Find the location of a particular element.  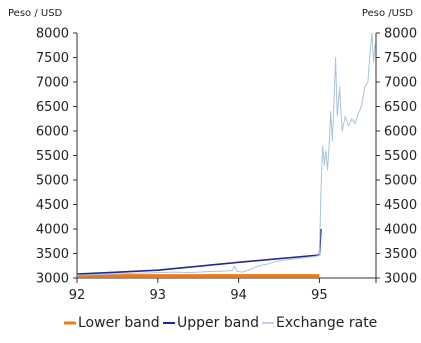

y-tick-label-left: 4500 is located at coordinates (52, 205).